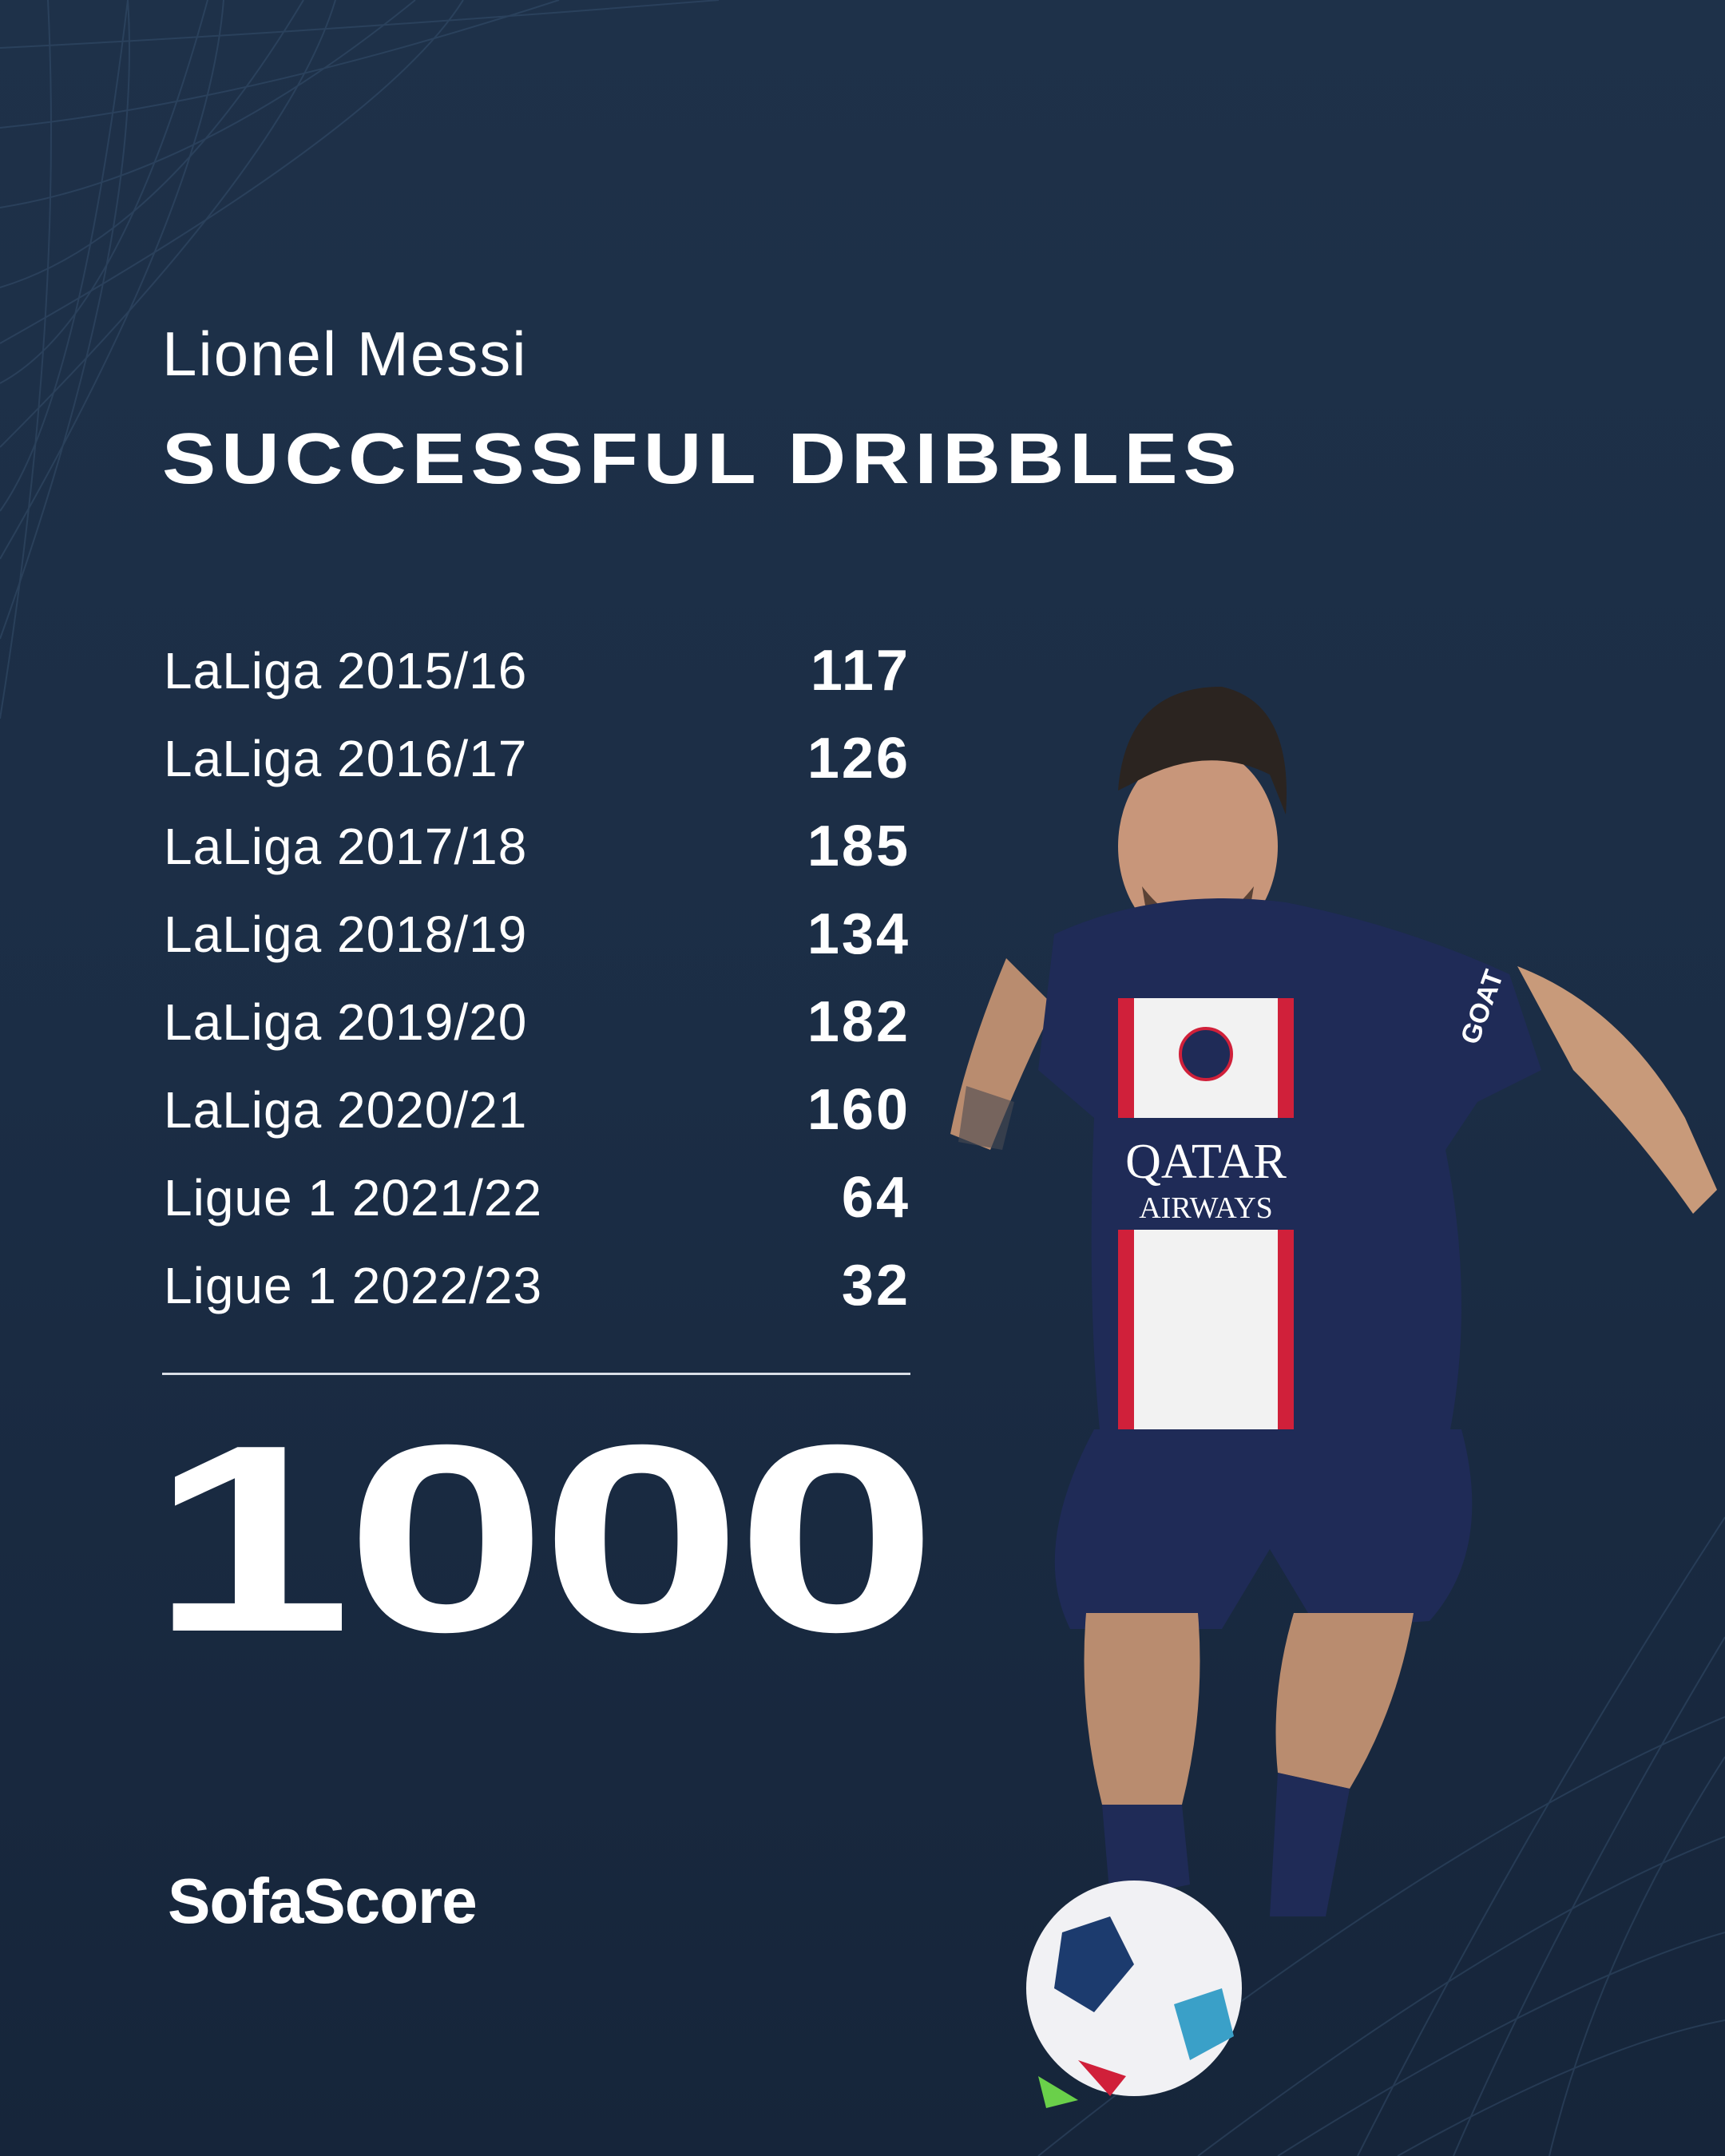 The width and height of the screenshot is (1725, 2156). What do you see at coordinates (1206, 1208) in the screenshot?
I see `svg-text: AIRWAYS` at bounding box center [1206, 1208].